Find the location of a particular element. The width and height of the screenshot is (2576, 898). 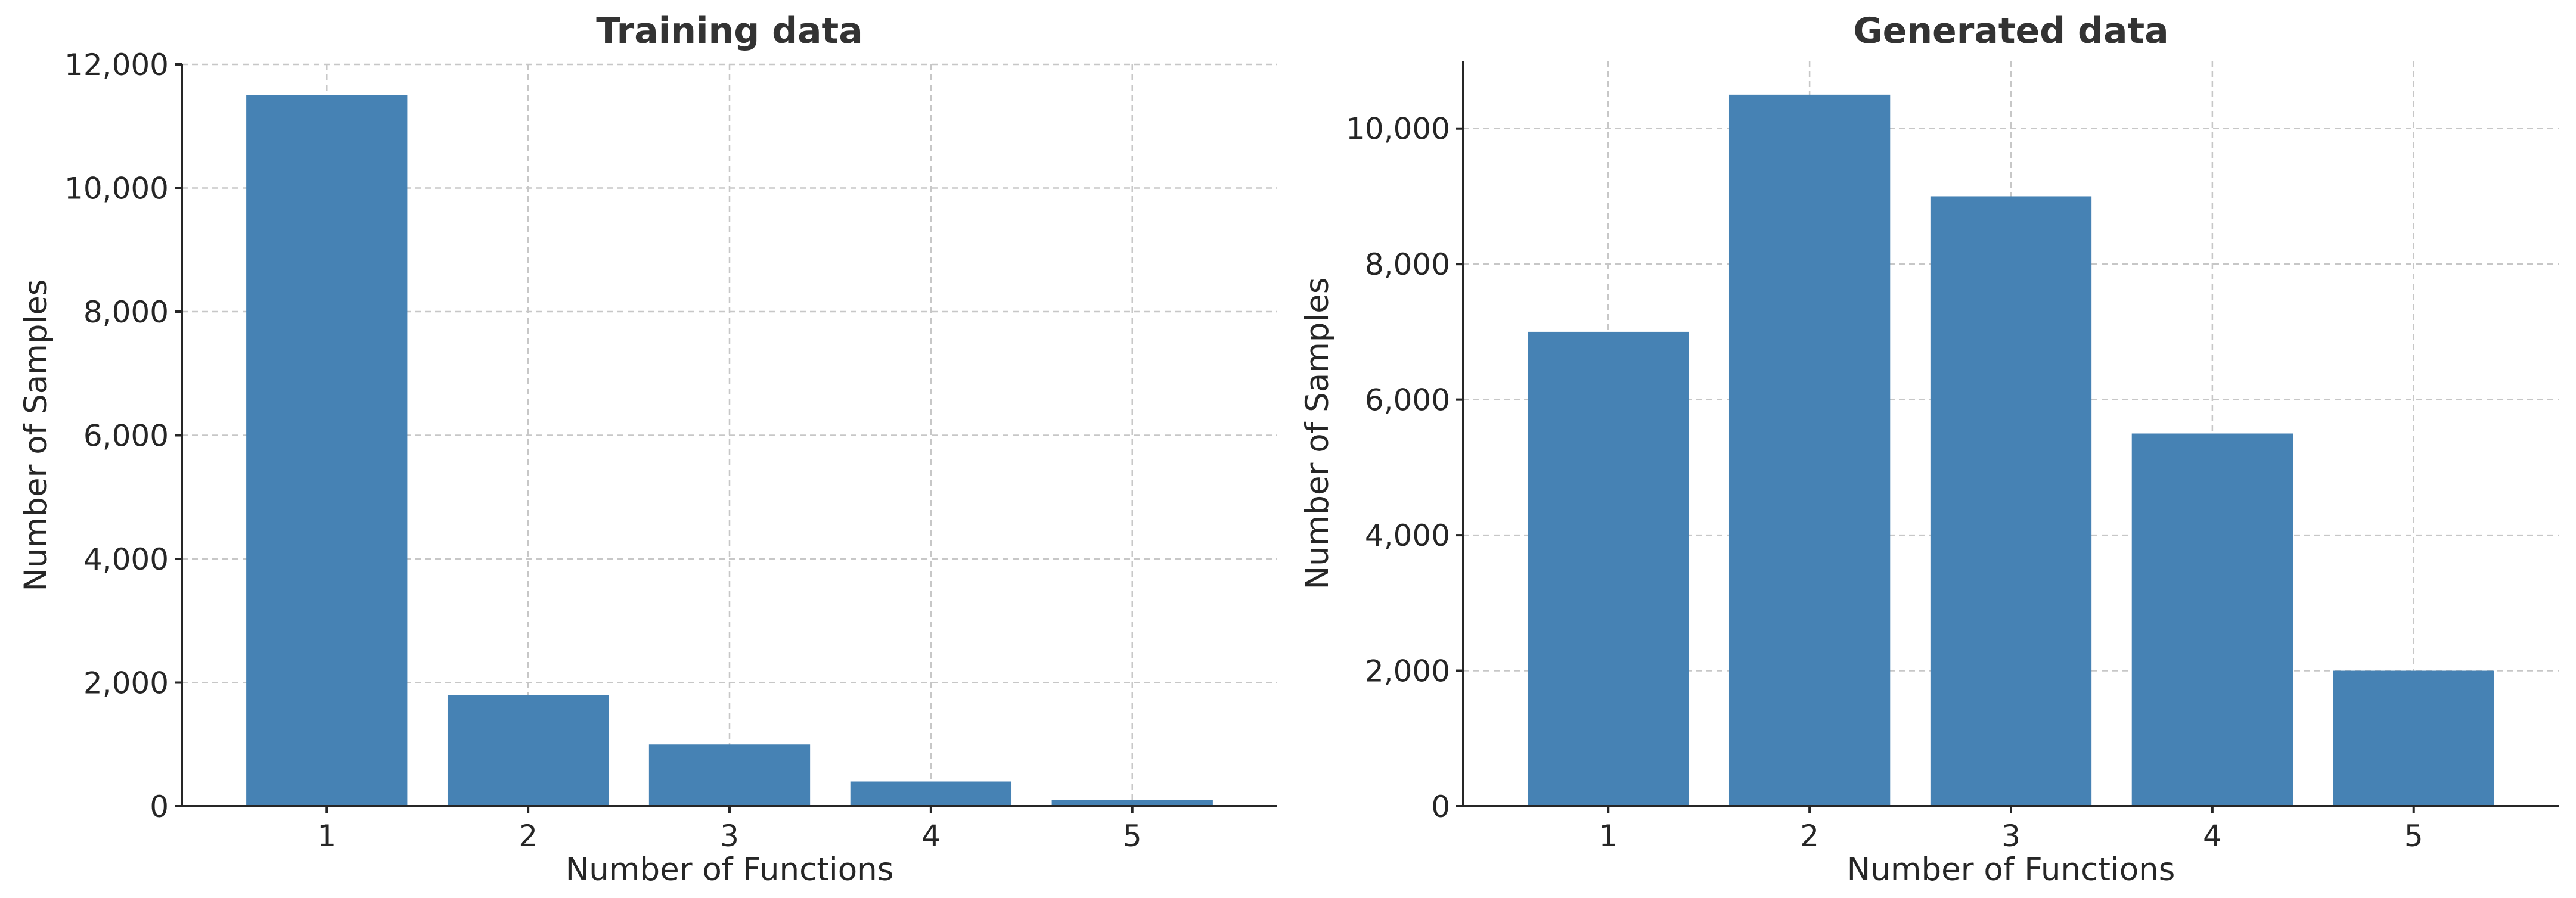

training-x-tick-label: 3 is located at coordinates (729, 836).